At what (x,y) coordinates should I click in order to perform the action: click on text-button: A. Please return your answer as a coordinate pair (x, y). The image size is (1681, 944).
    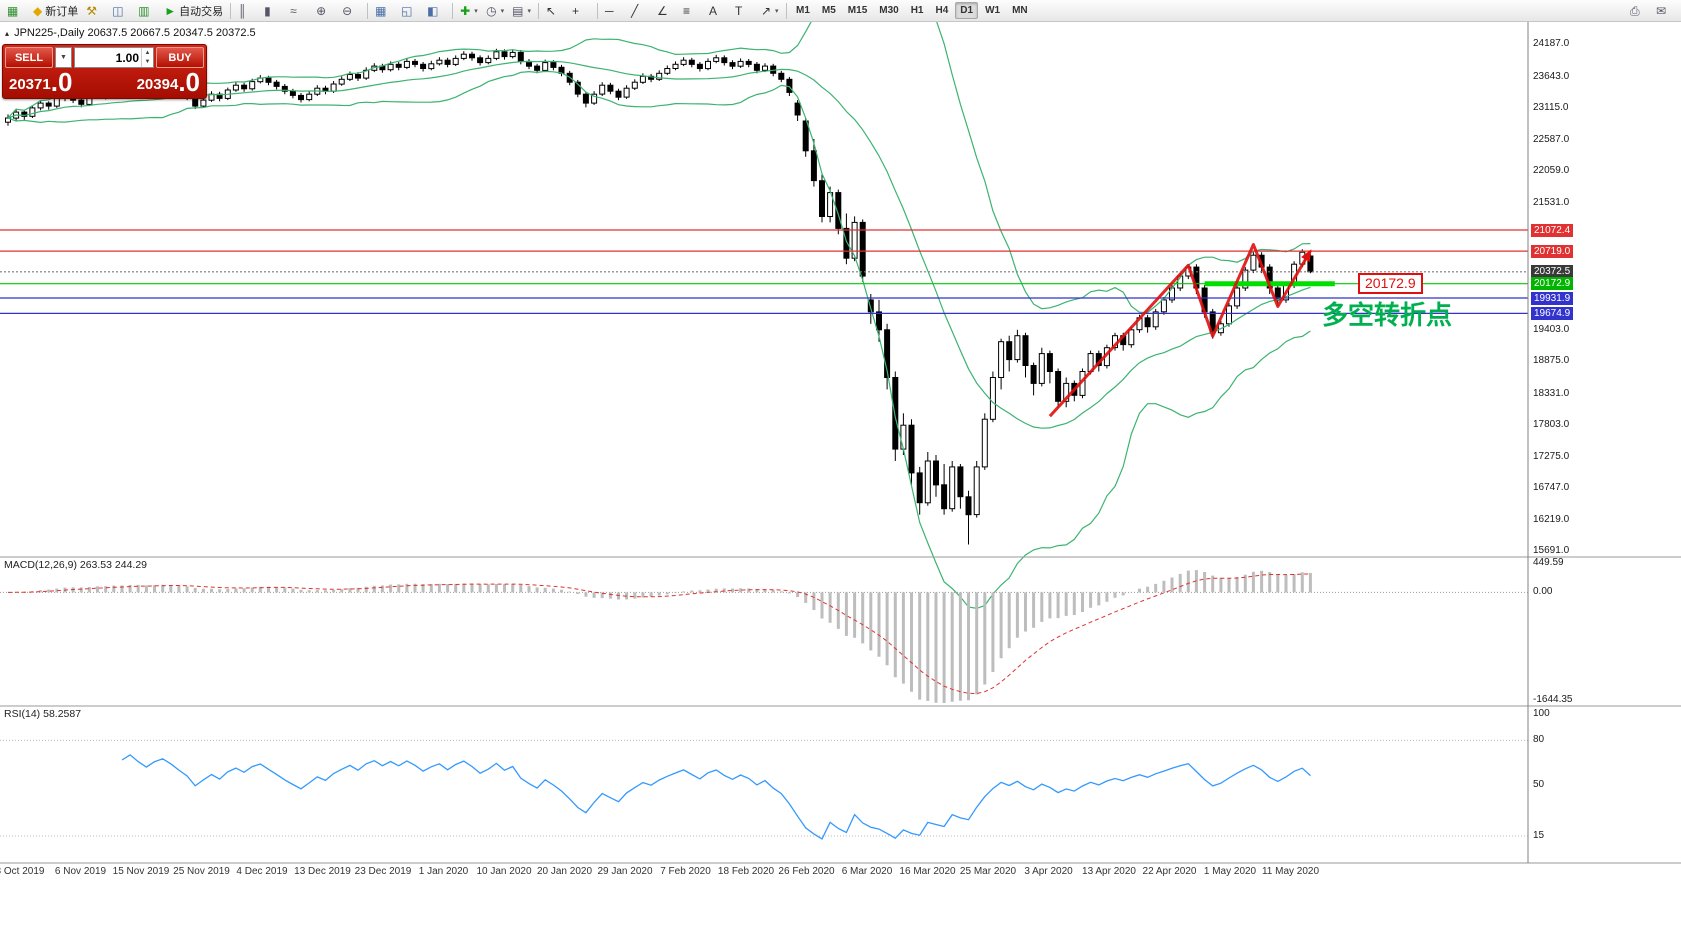
    Looking at the image, I should click on (718, 11).